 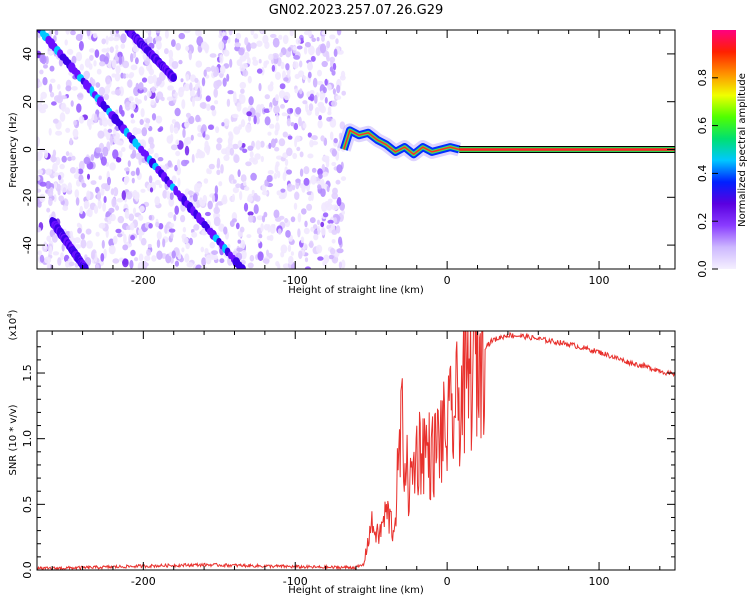 I want to click on snr-y-multiplier: (x104), so click(x=12, y=324).